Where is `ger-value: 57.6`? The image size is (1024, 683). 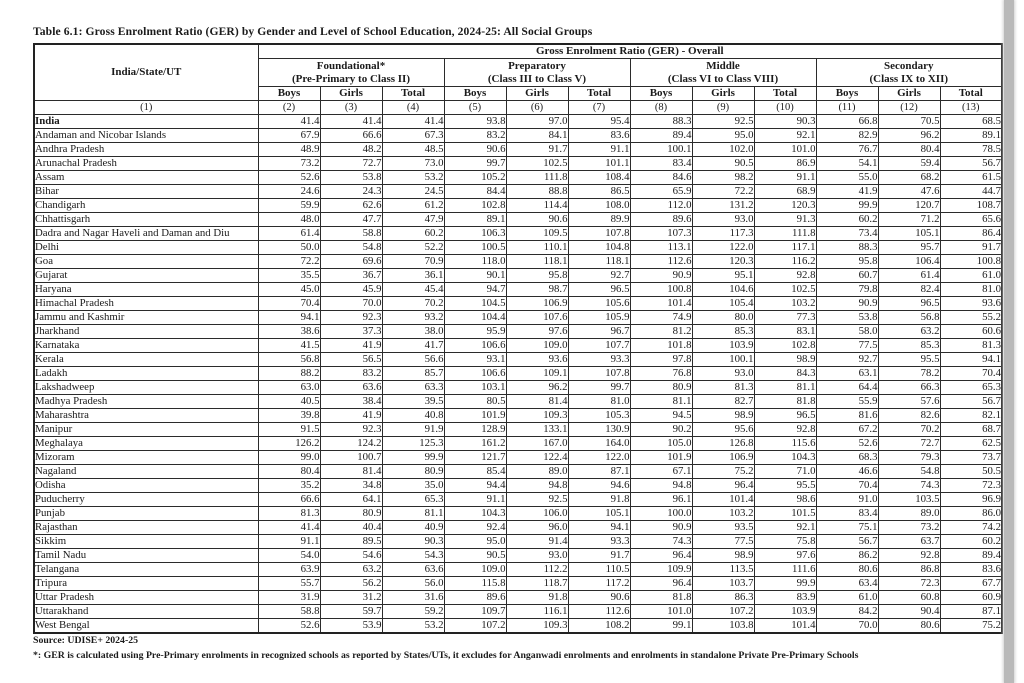 ger-value: 57.6 is located at coordinates (909, 401).